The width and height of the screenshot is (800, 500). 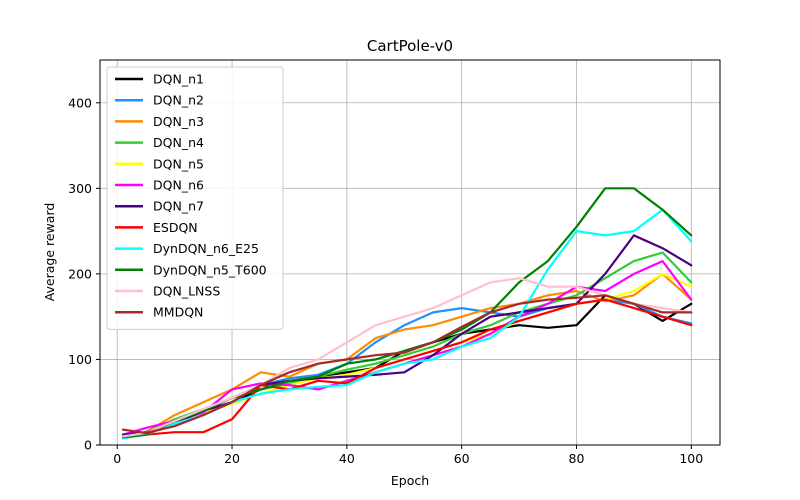 What do you see at coordinates (178, 206) in the screenshot?
I see `legend-entry: DQN_n7` at bounding box center [178, 206].